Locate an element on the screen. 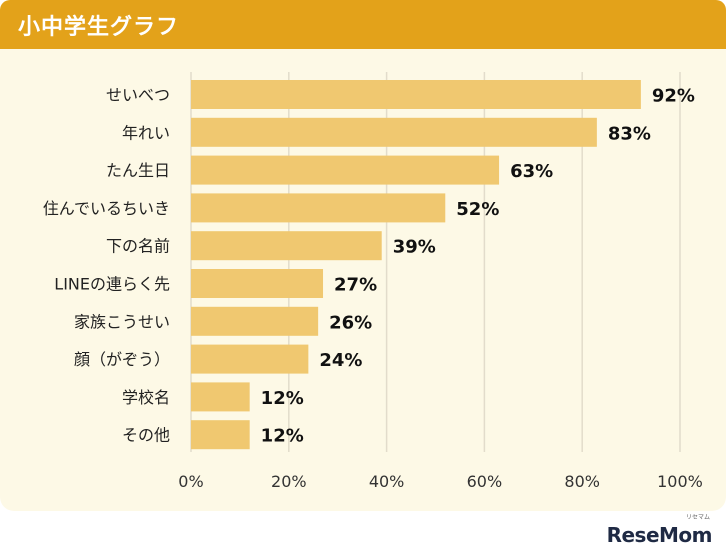  value-label: 27% is located at coordinates (355, 285).